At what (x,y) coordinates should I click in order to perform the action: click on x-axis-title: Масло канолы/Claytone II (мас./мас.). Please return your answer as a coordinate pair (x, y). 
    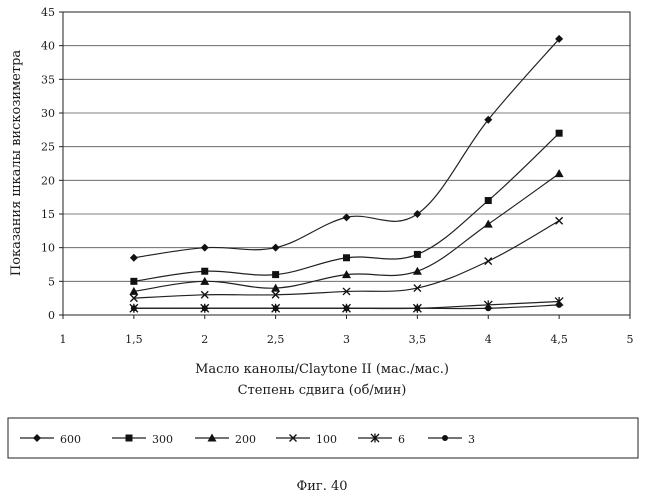
    Looking at the image, I should click on (322, 369).